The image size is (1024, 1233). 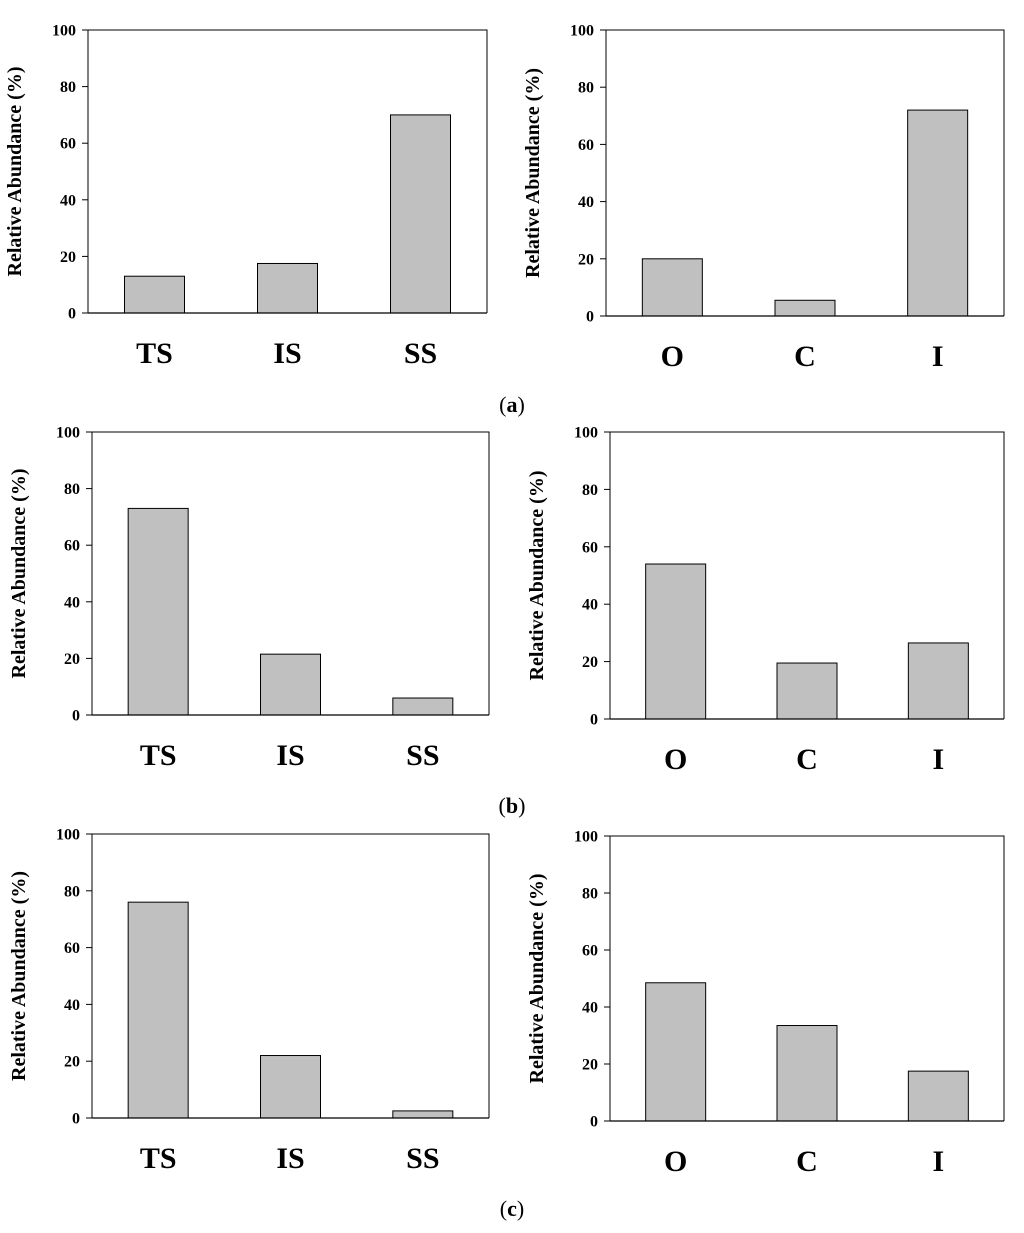 I want to click on chart-c-right: O C I 0 20 40 60 80 100 Relative Abundance (%), so click(x=765, y=1003).